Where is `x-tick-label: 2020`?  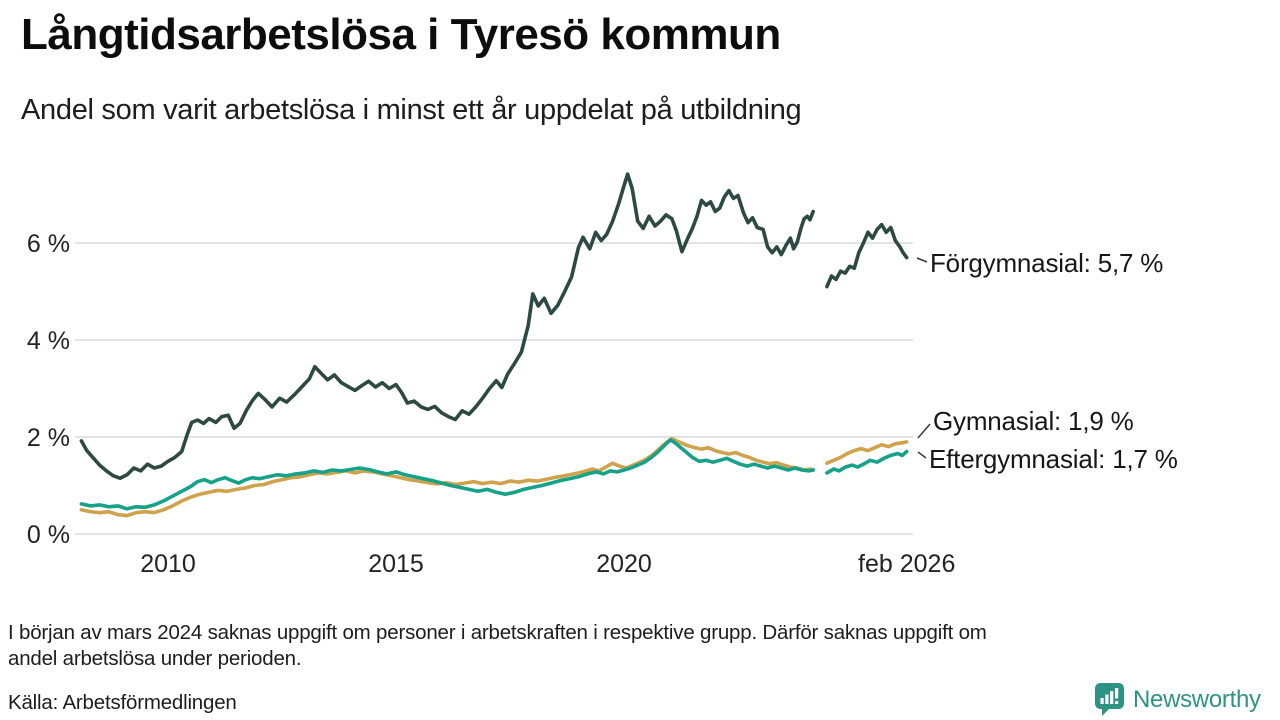
x-tick-label: 2020 is located at coordinates (624, 564).